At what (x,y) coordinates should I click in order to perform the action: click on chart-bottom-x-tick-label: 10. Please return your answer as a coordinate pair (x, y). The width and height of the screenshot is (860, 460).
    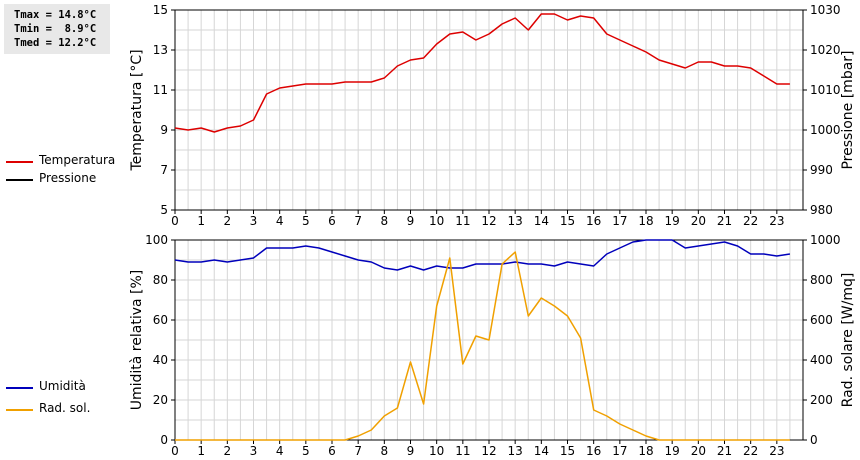
    Looking at the image, I should click on (436, 451).